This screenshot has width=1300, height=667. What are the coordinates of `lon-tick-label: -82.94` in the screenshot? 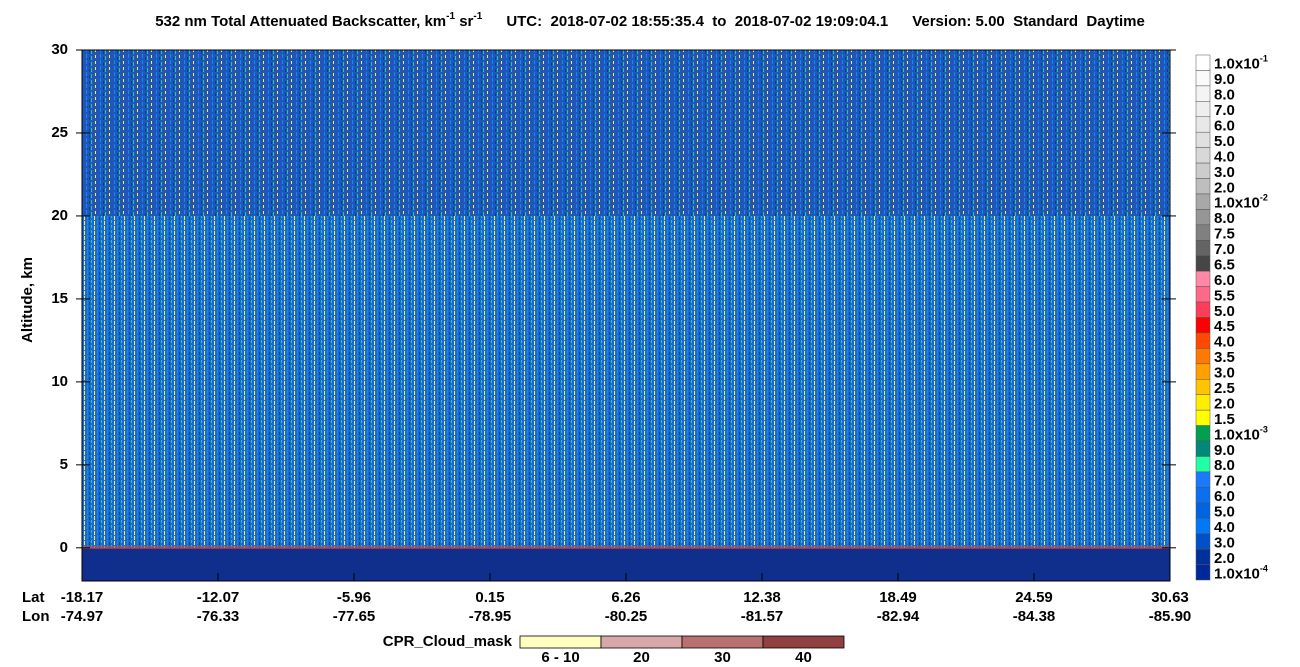 It's located at (898, 616).